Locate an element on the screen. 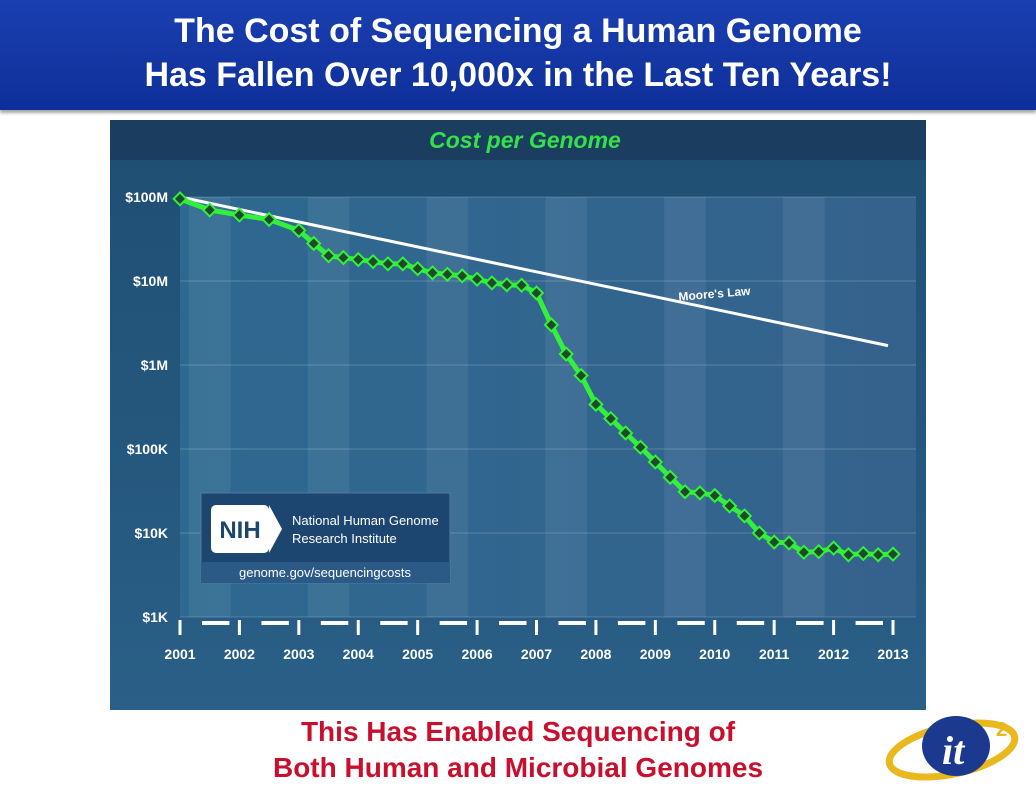 This screenshot has width=1036, height=787. y-tick-label: $10K is located at coordinates (151, 533).